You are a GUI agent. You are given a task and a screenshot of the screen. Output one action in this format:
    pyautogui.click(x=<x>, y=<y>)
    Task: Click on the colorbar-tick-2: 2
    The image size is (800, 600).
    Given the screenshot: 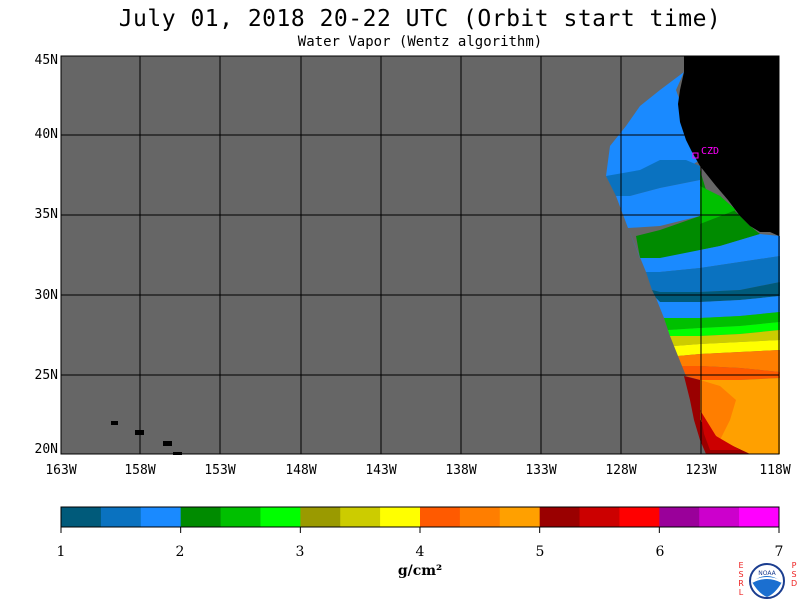 What is the action you would take?
    pyautogui.click(x=180, y=552)
    